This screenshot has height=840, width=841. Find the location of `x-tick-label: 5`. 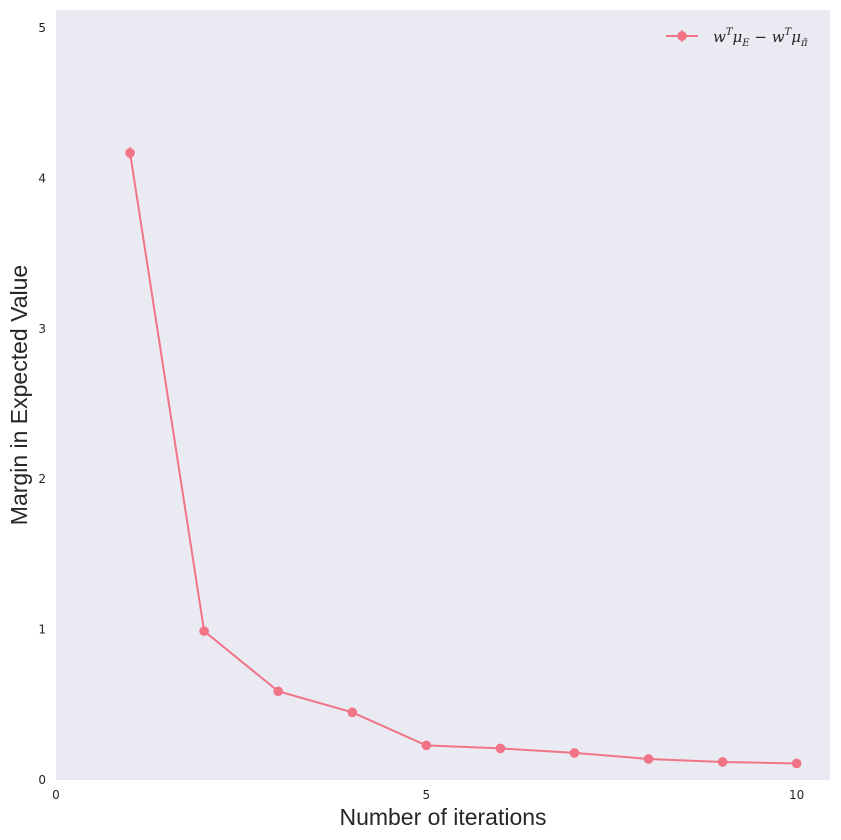

x-tick-label: 5 is located at coordinates (427, 795).